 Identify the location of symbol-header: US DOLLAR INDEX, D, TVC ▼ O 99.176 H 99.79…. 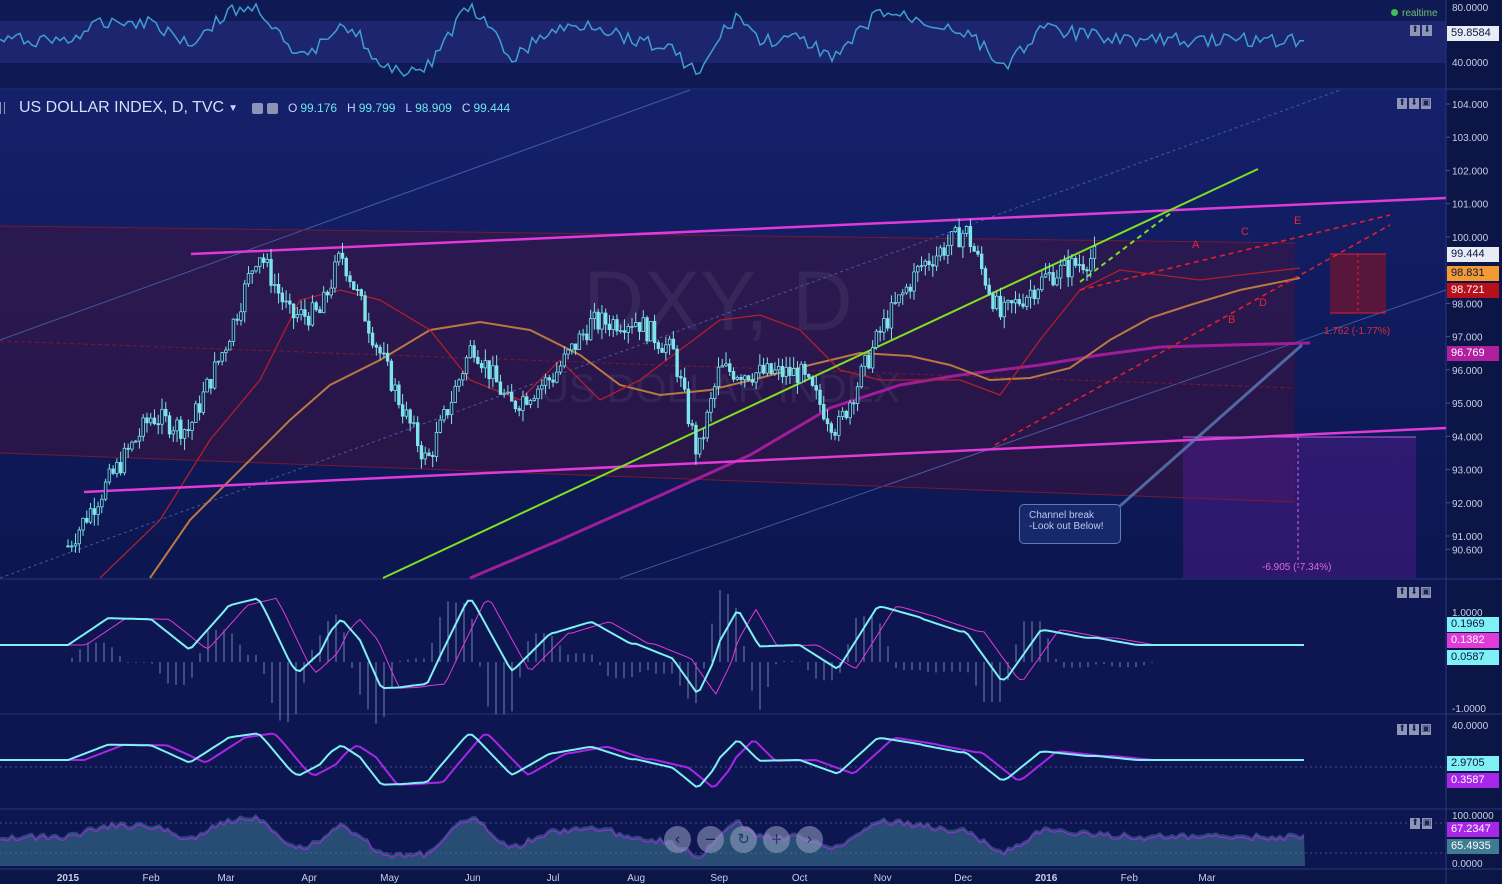
(255, 108).